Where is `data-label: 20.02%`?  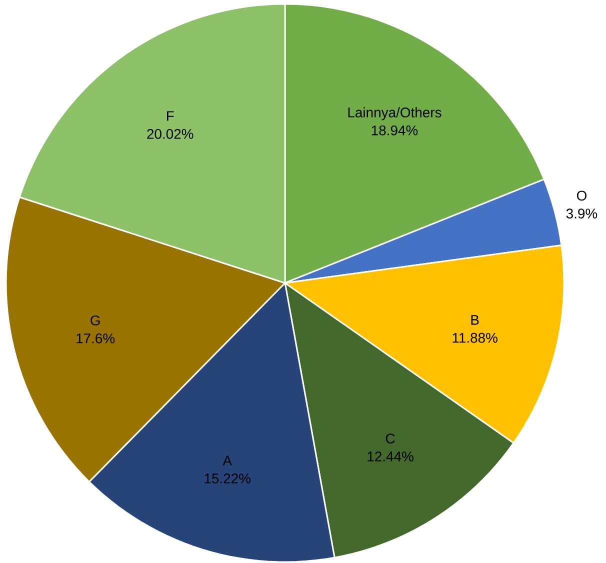
data-label: 20.02% is located at coordinates (170, 133).